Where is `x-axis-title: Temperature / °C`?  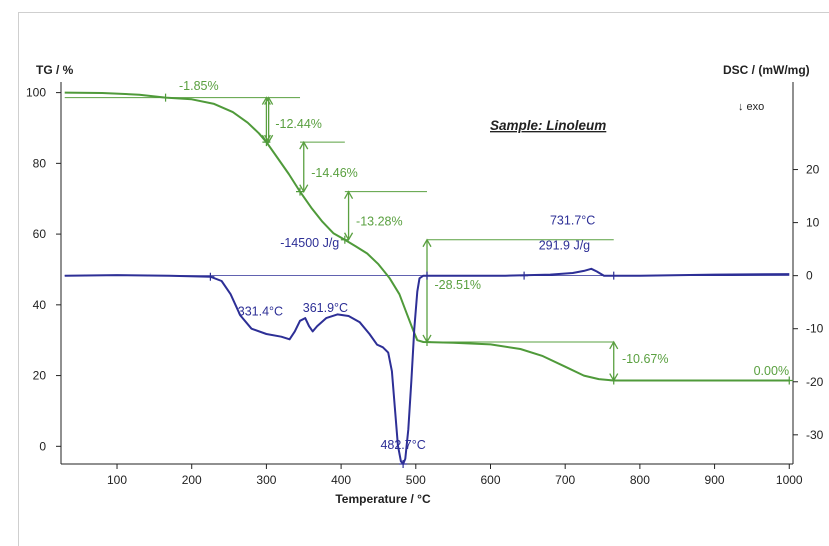 x-axis-title: Temperature / °C is located at coordinates (383, 499).